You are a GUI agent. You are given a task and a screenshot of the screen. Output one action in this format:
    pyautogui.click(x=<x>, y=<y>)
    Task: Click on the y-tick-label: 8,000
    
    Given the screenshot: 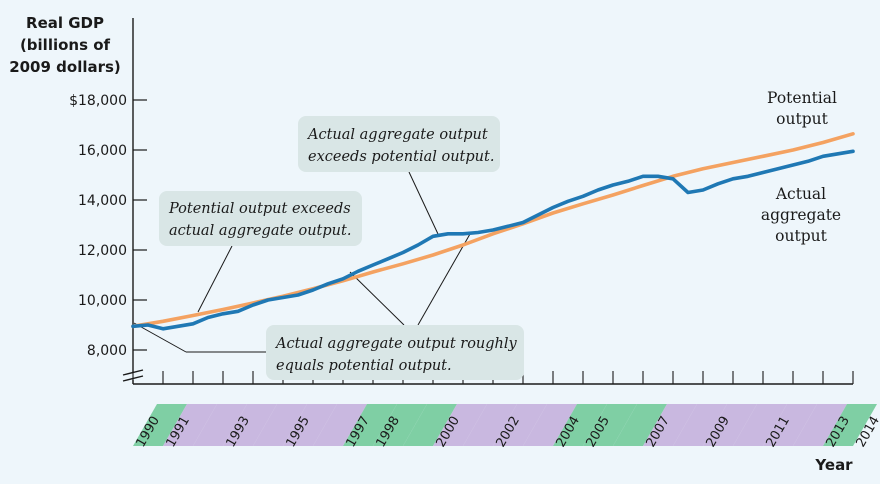 What is the action you would take?
    pyautogui.click(x=107, y=351)
    